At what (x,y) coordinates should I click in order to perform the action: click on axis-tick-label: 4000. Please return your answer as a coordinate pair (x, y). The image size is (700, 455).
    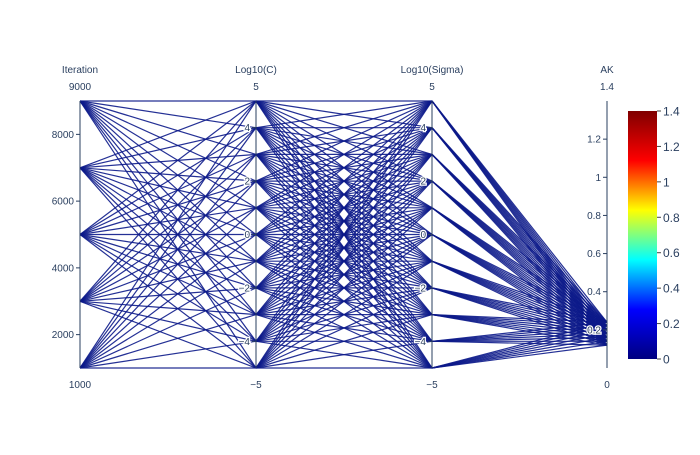
    Looking at the image, I should click on (63, 268).